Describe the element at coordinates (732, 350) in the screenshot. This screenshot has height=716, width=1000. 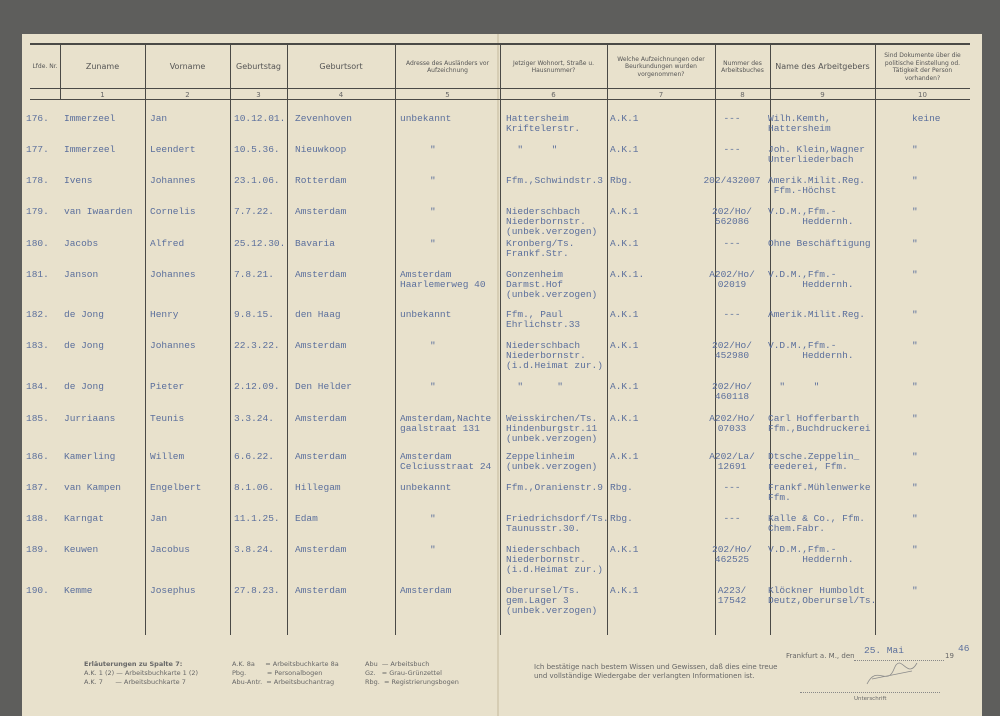
I see `workbook-number: 202/Ho/ 452980` at that location.